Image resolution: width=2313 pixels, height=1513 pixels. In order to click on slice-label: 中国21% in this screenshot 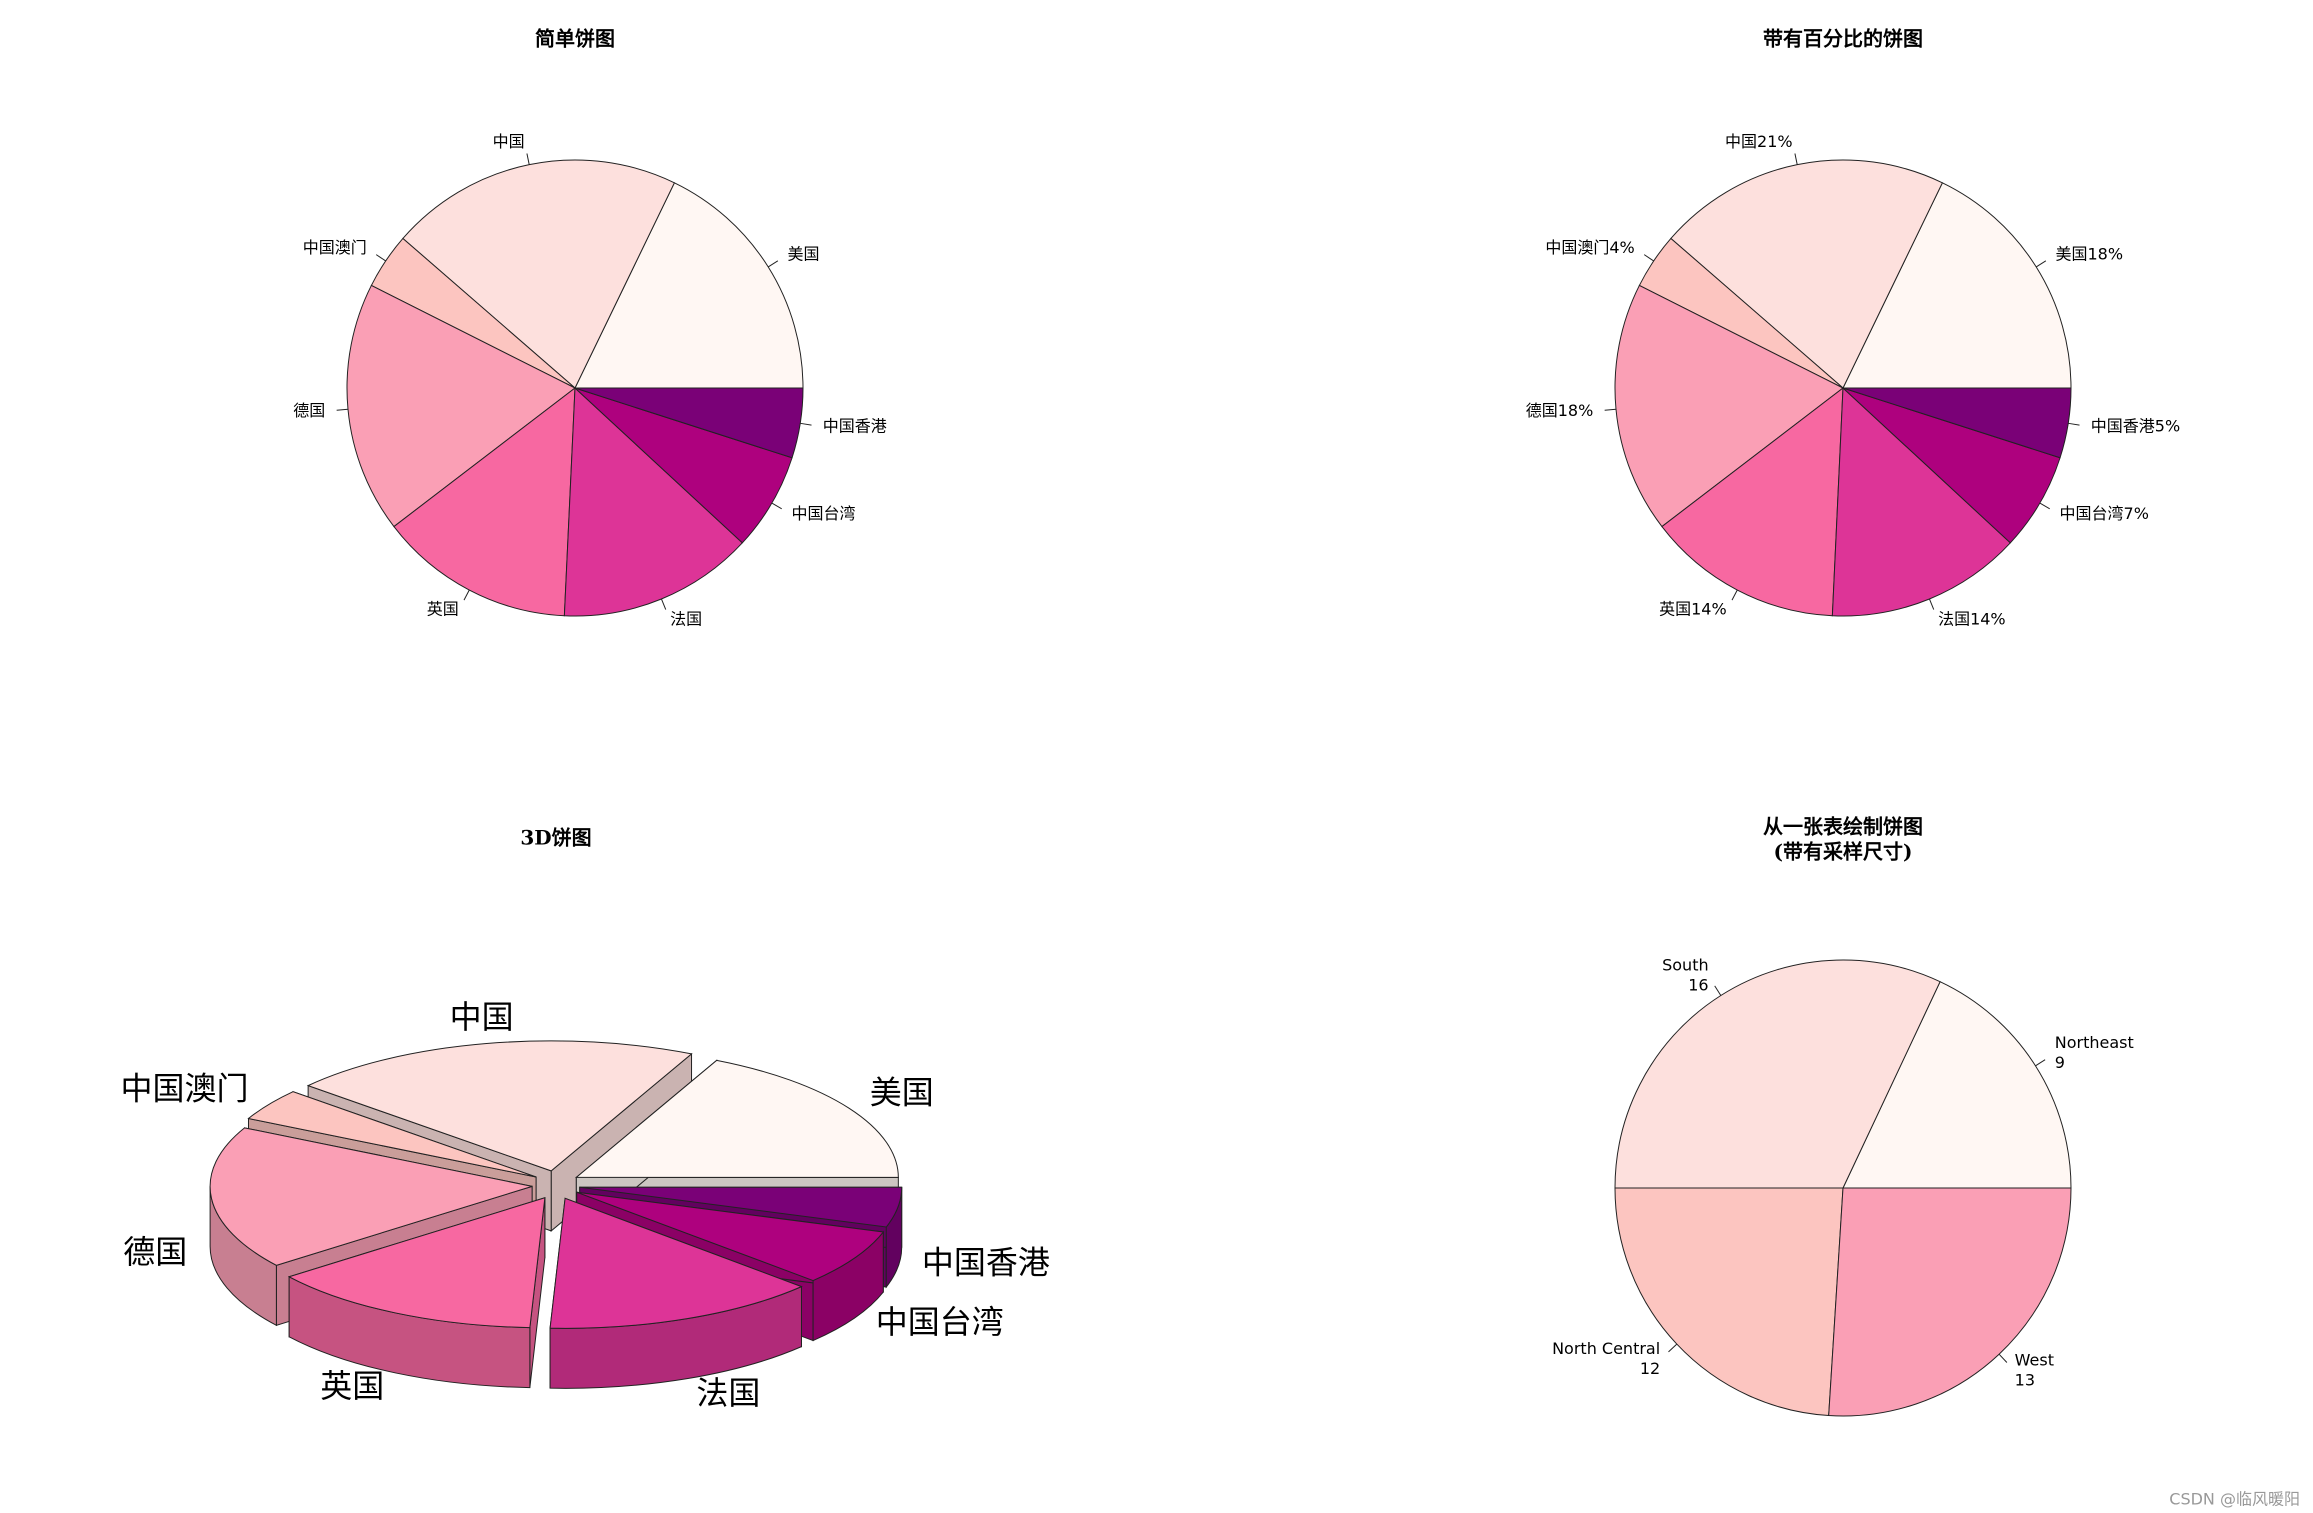, I will do `click(1759, 141)`.